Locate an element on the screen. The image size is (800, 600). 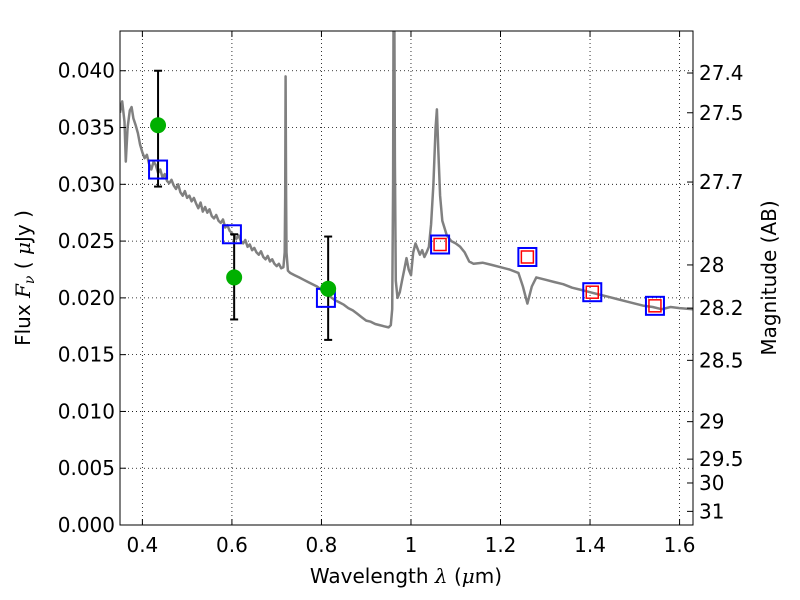
x-axis-unit-open: ( is located at coordinates (455, 576).